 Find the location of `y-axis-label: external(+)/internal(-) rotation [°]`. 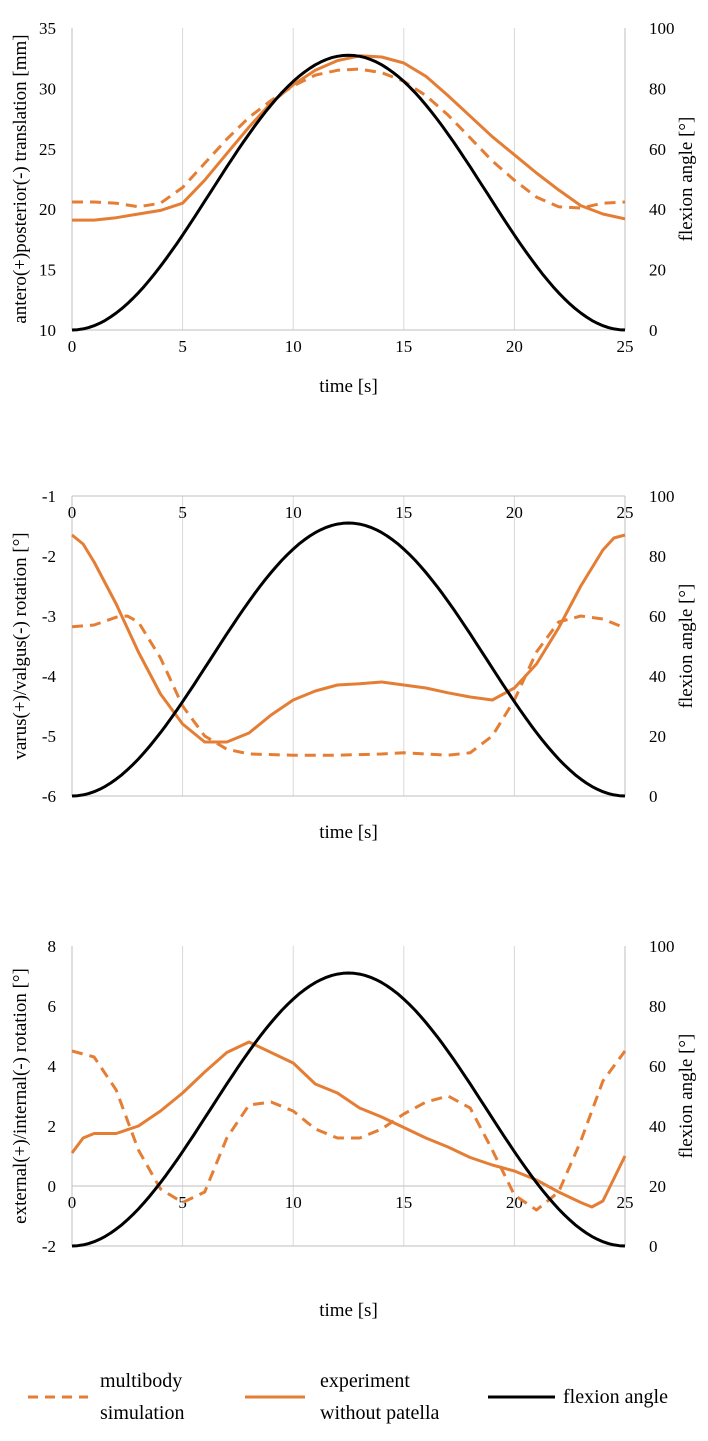

y-axis-label: external(+)/internal(-) rotation [°] is located at coordinates (20, 1096).